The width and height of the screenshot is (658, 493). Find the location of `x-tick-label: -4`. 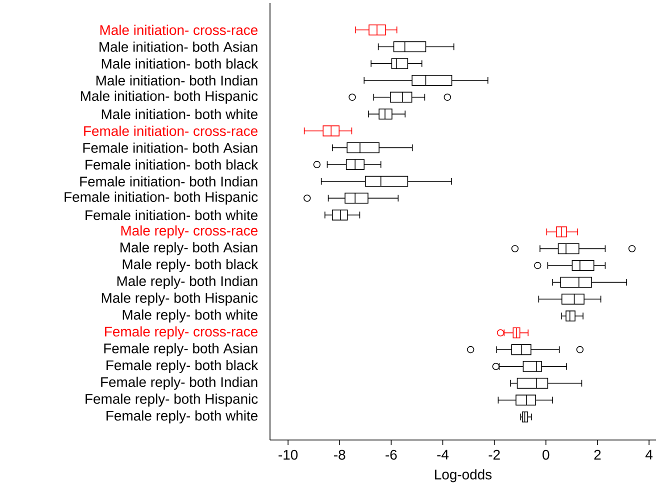

x-tick-label: -4 is located at coordinates (443, 455).